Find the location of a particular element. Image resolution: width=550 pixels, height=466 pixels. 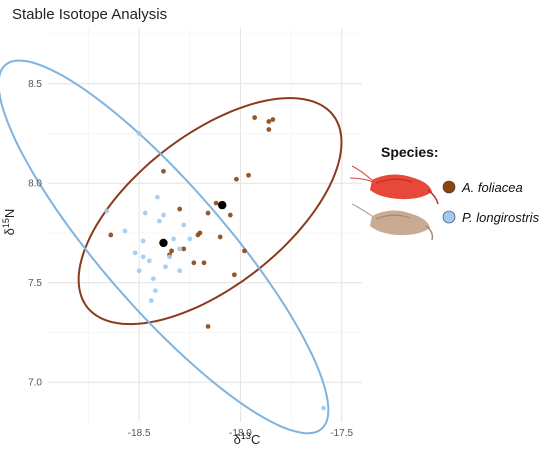

y-axis-label: δ15N is located at coordinates (9, 222).